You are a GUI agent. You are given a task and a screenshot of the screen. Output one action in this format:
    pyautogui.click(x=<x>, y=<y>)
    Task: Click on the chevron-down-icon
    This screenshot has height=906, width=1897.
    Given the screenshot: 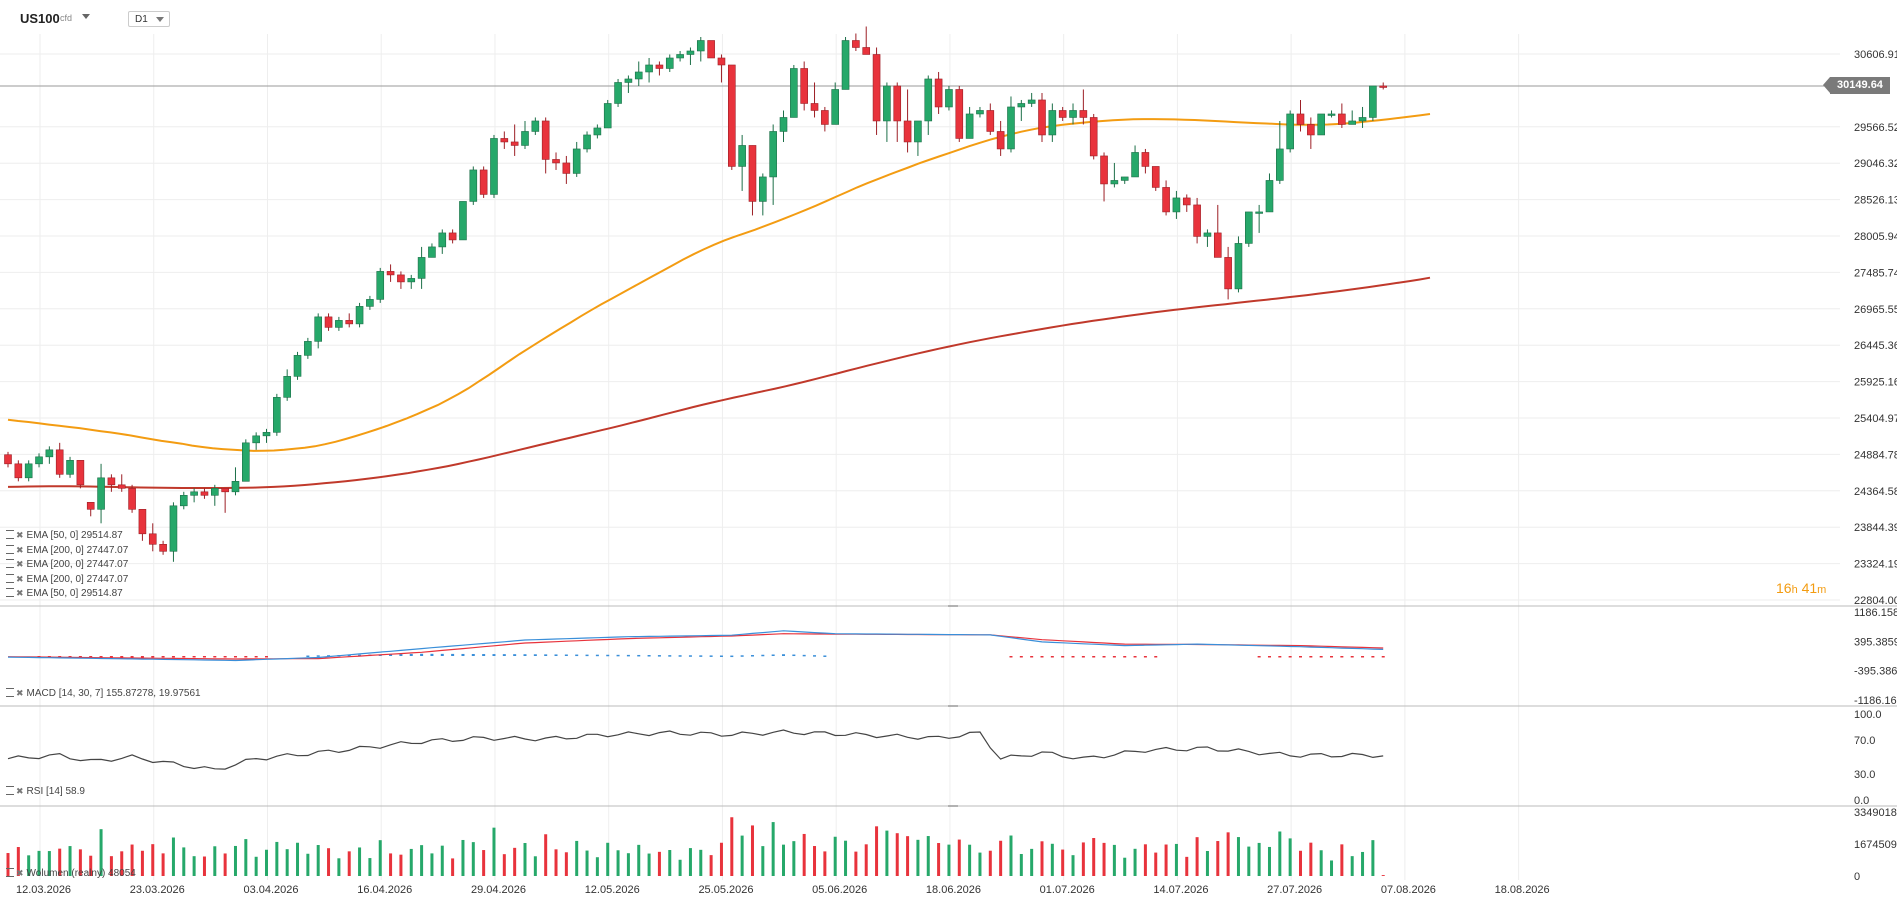 What is the action you would take?
    pyautogui.click(x=86, y=16)
    